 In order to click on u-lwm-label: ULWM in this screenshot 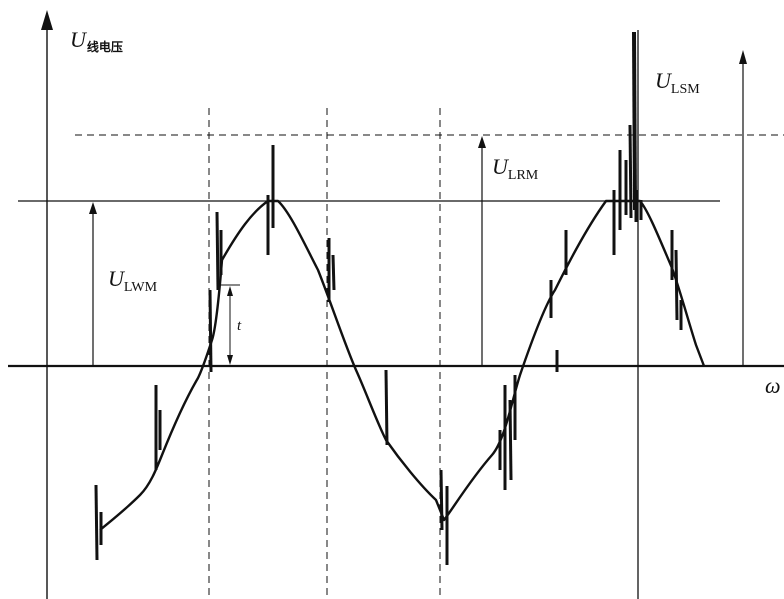, I will do `click(133, 280)`.